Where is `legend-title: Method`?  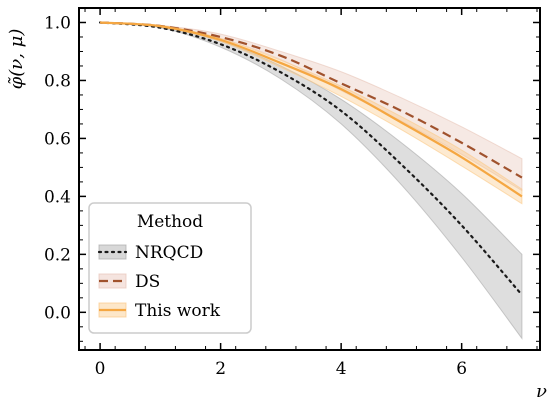
legend-title: Method is located at coordinates (170, 222).